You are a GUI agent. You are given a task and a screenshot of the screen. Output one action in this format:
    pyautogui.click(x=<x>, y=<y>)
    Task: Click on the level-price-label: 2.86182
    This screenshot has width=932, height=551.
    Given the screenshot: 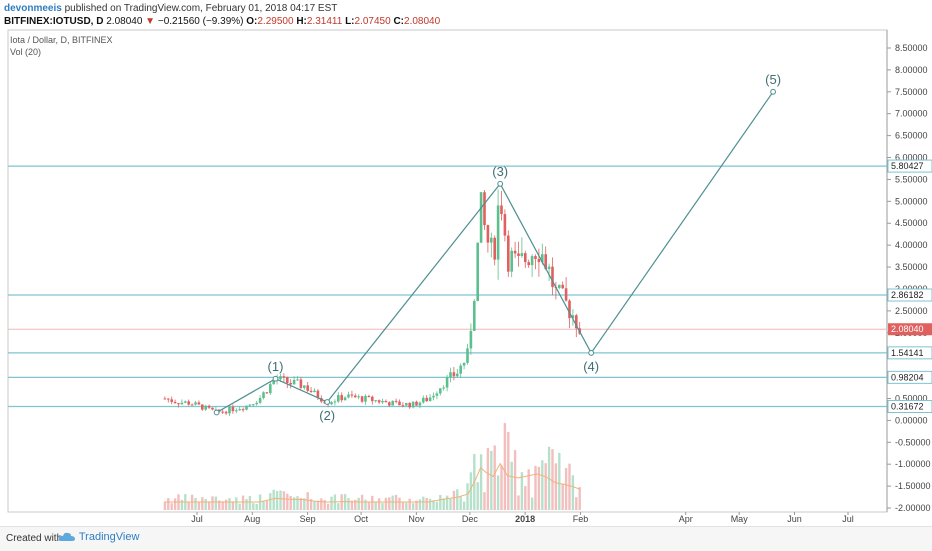 What is the action you would take?
    pyautogui.click(x=907, y=295)
    